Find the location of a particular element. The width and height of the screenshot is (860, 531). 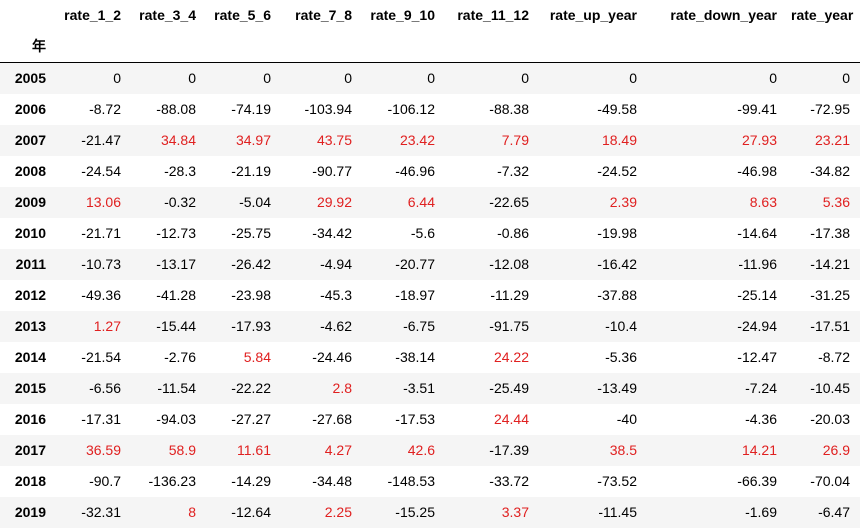

row-index-year: 2007 is located at coordinates (30, 140).